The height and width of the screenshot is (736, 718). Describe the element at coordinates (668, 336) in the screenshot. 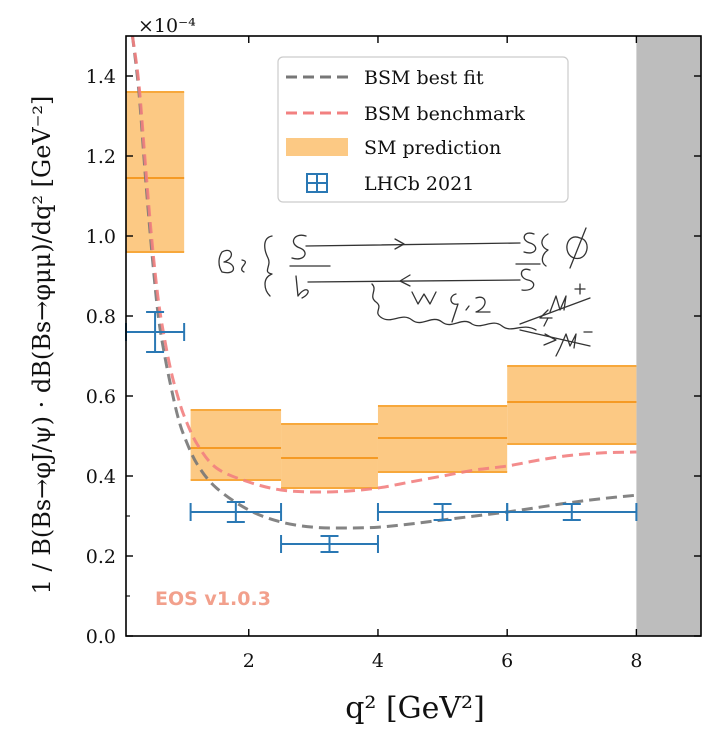

I see `excluded-region` at that location.